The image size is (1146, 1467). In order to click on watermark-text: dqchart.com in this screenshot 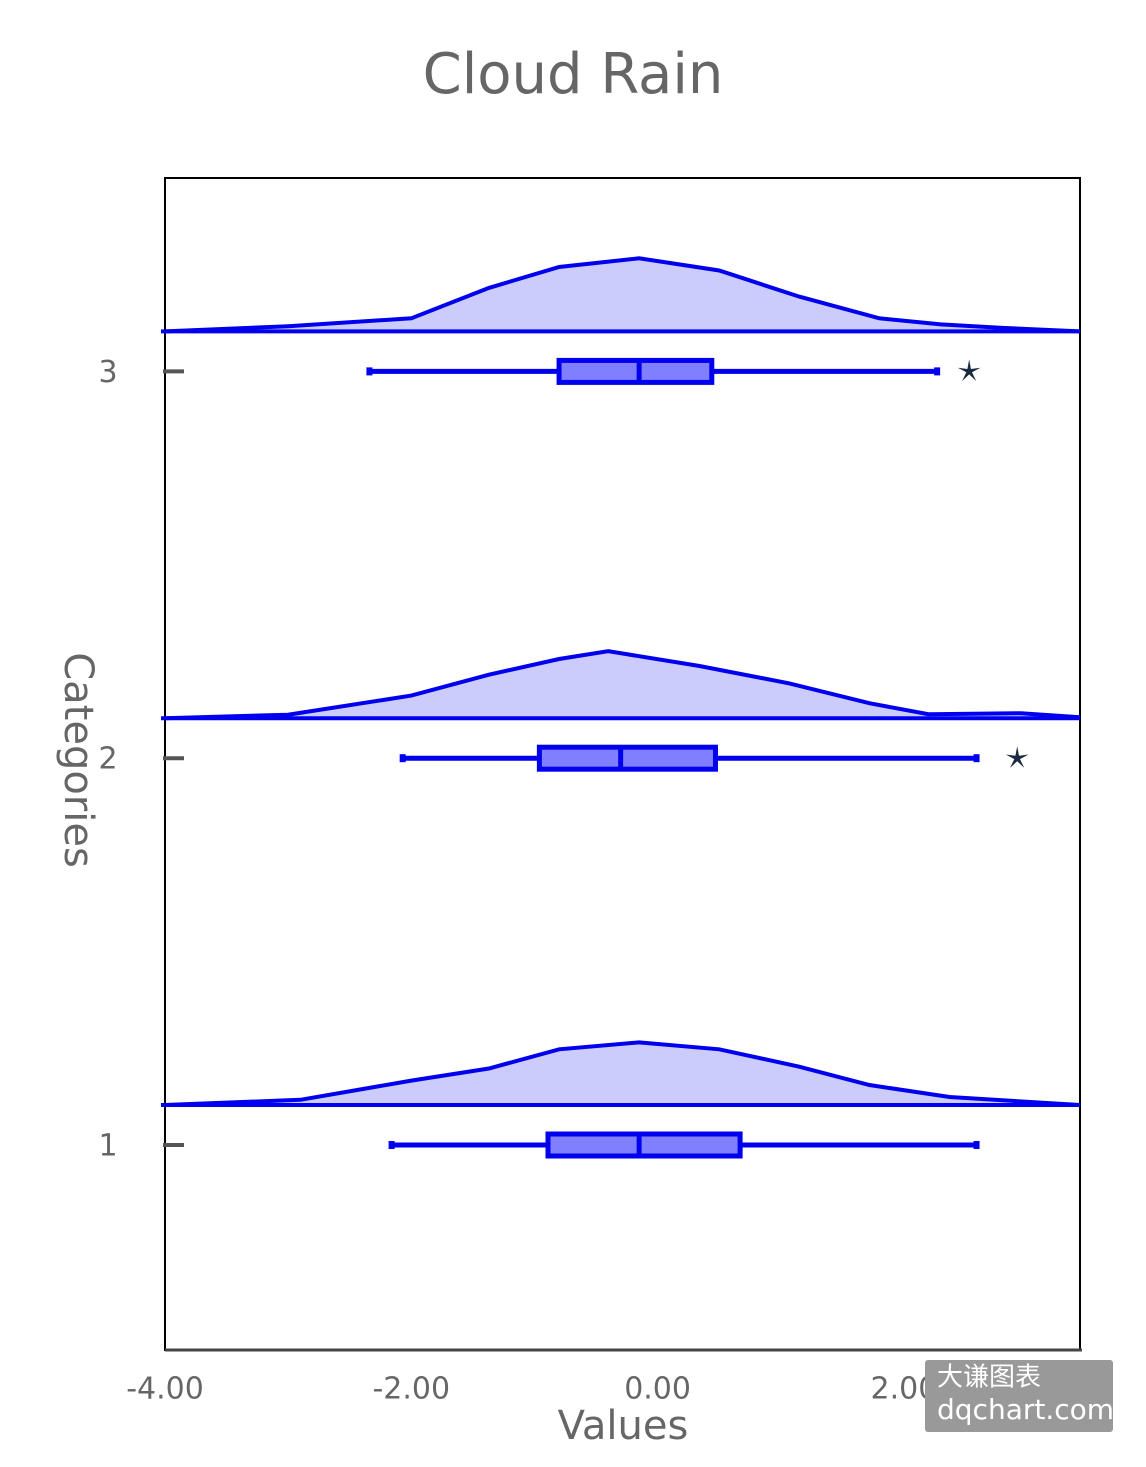, I will do `click(1025, 1409)`.